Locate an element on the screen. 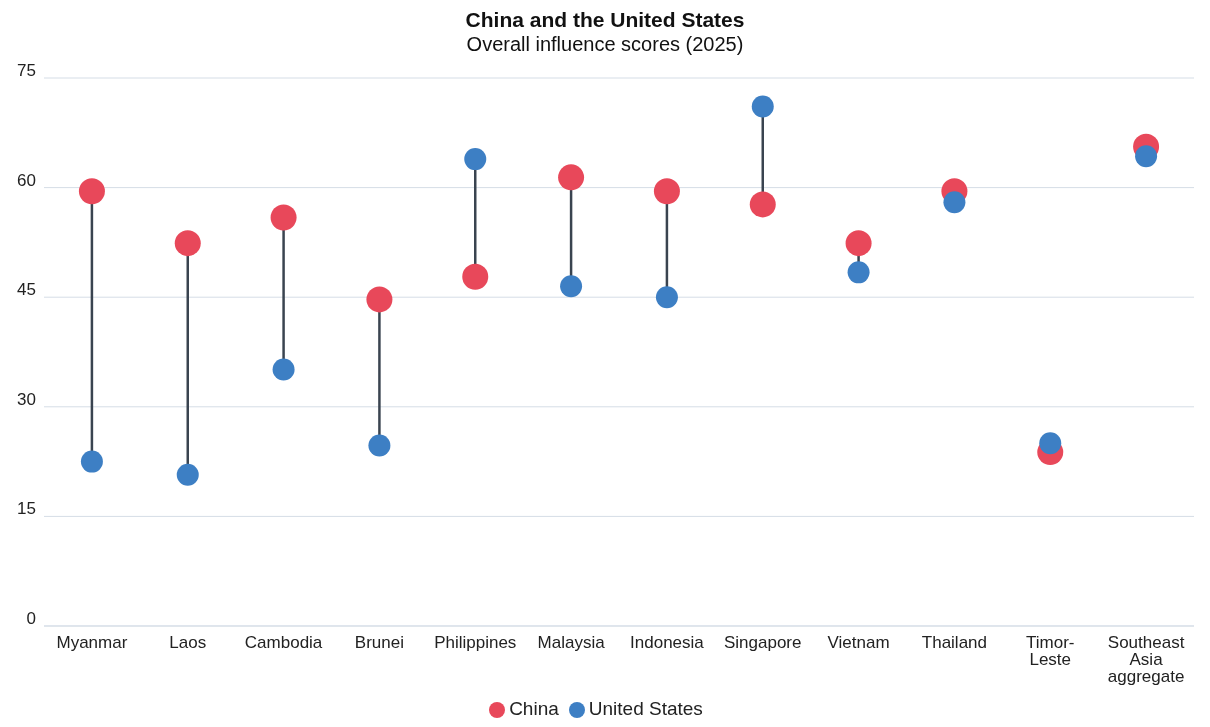  x-tick-label: Thailand is located at coordinates (954, 642).